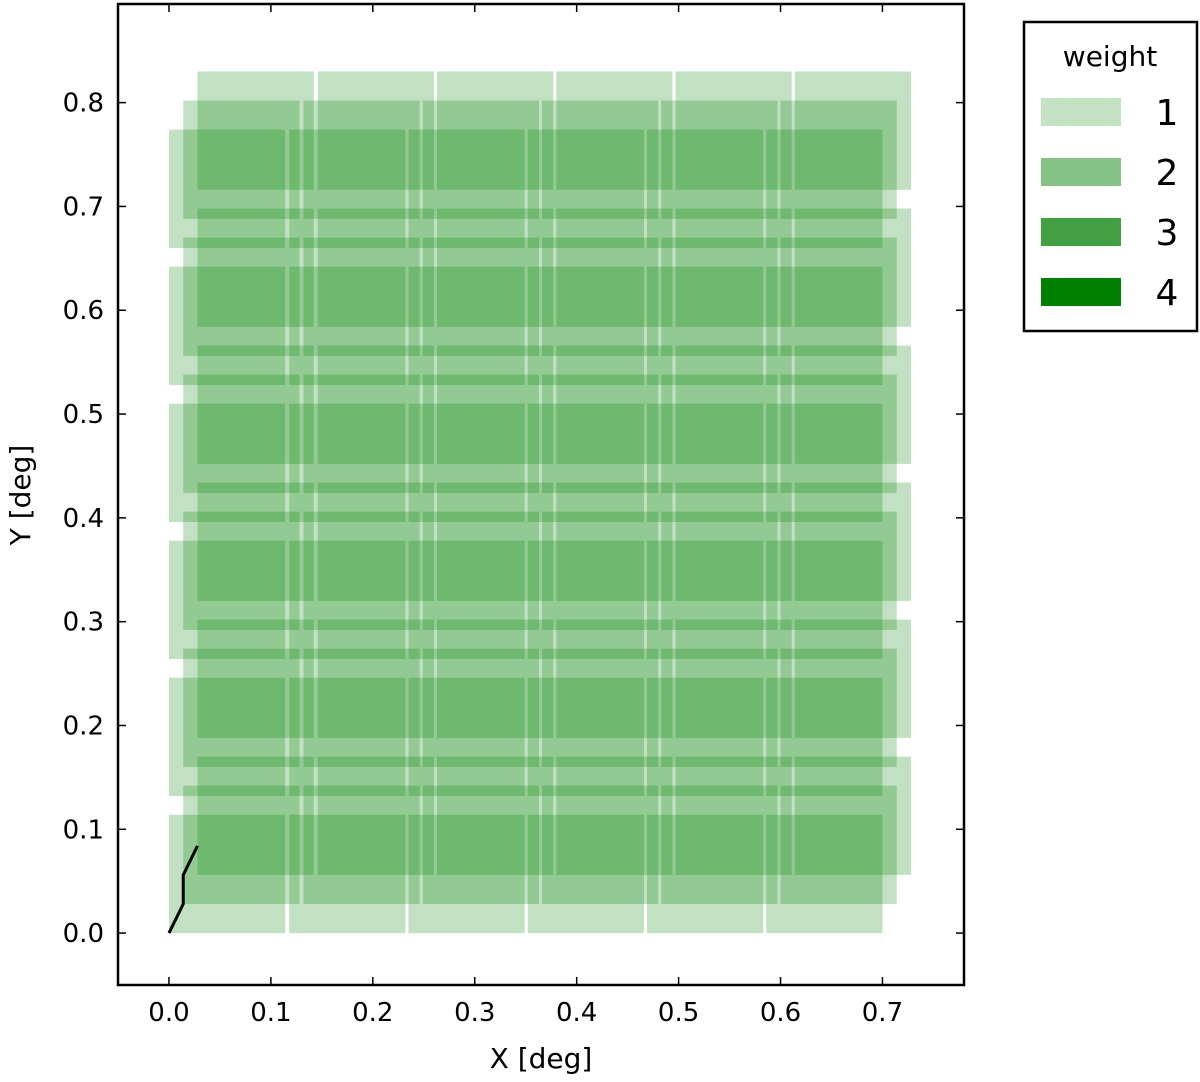 This screenshot has width=1200, height=1082. What do you see at coordinates (83, 726) in the screenshot?
I see `y-tick-label: 0.2` at bounding box center [83, 726].